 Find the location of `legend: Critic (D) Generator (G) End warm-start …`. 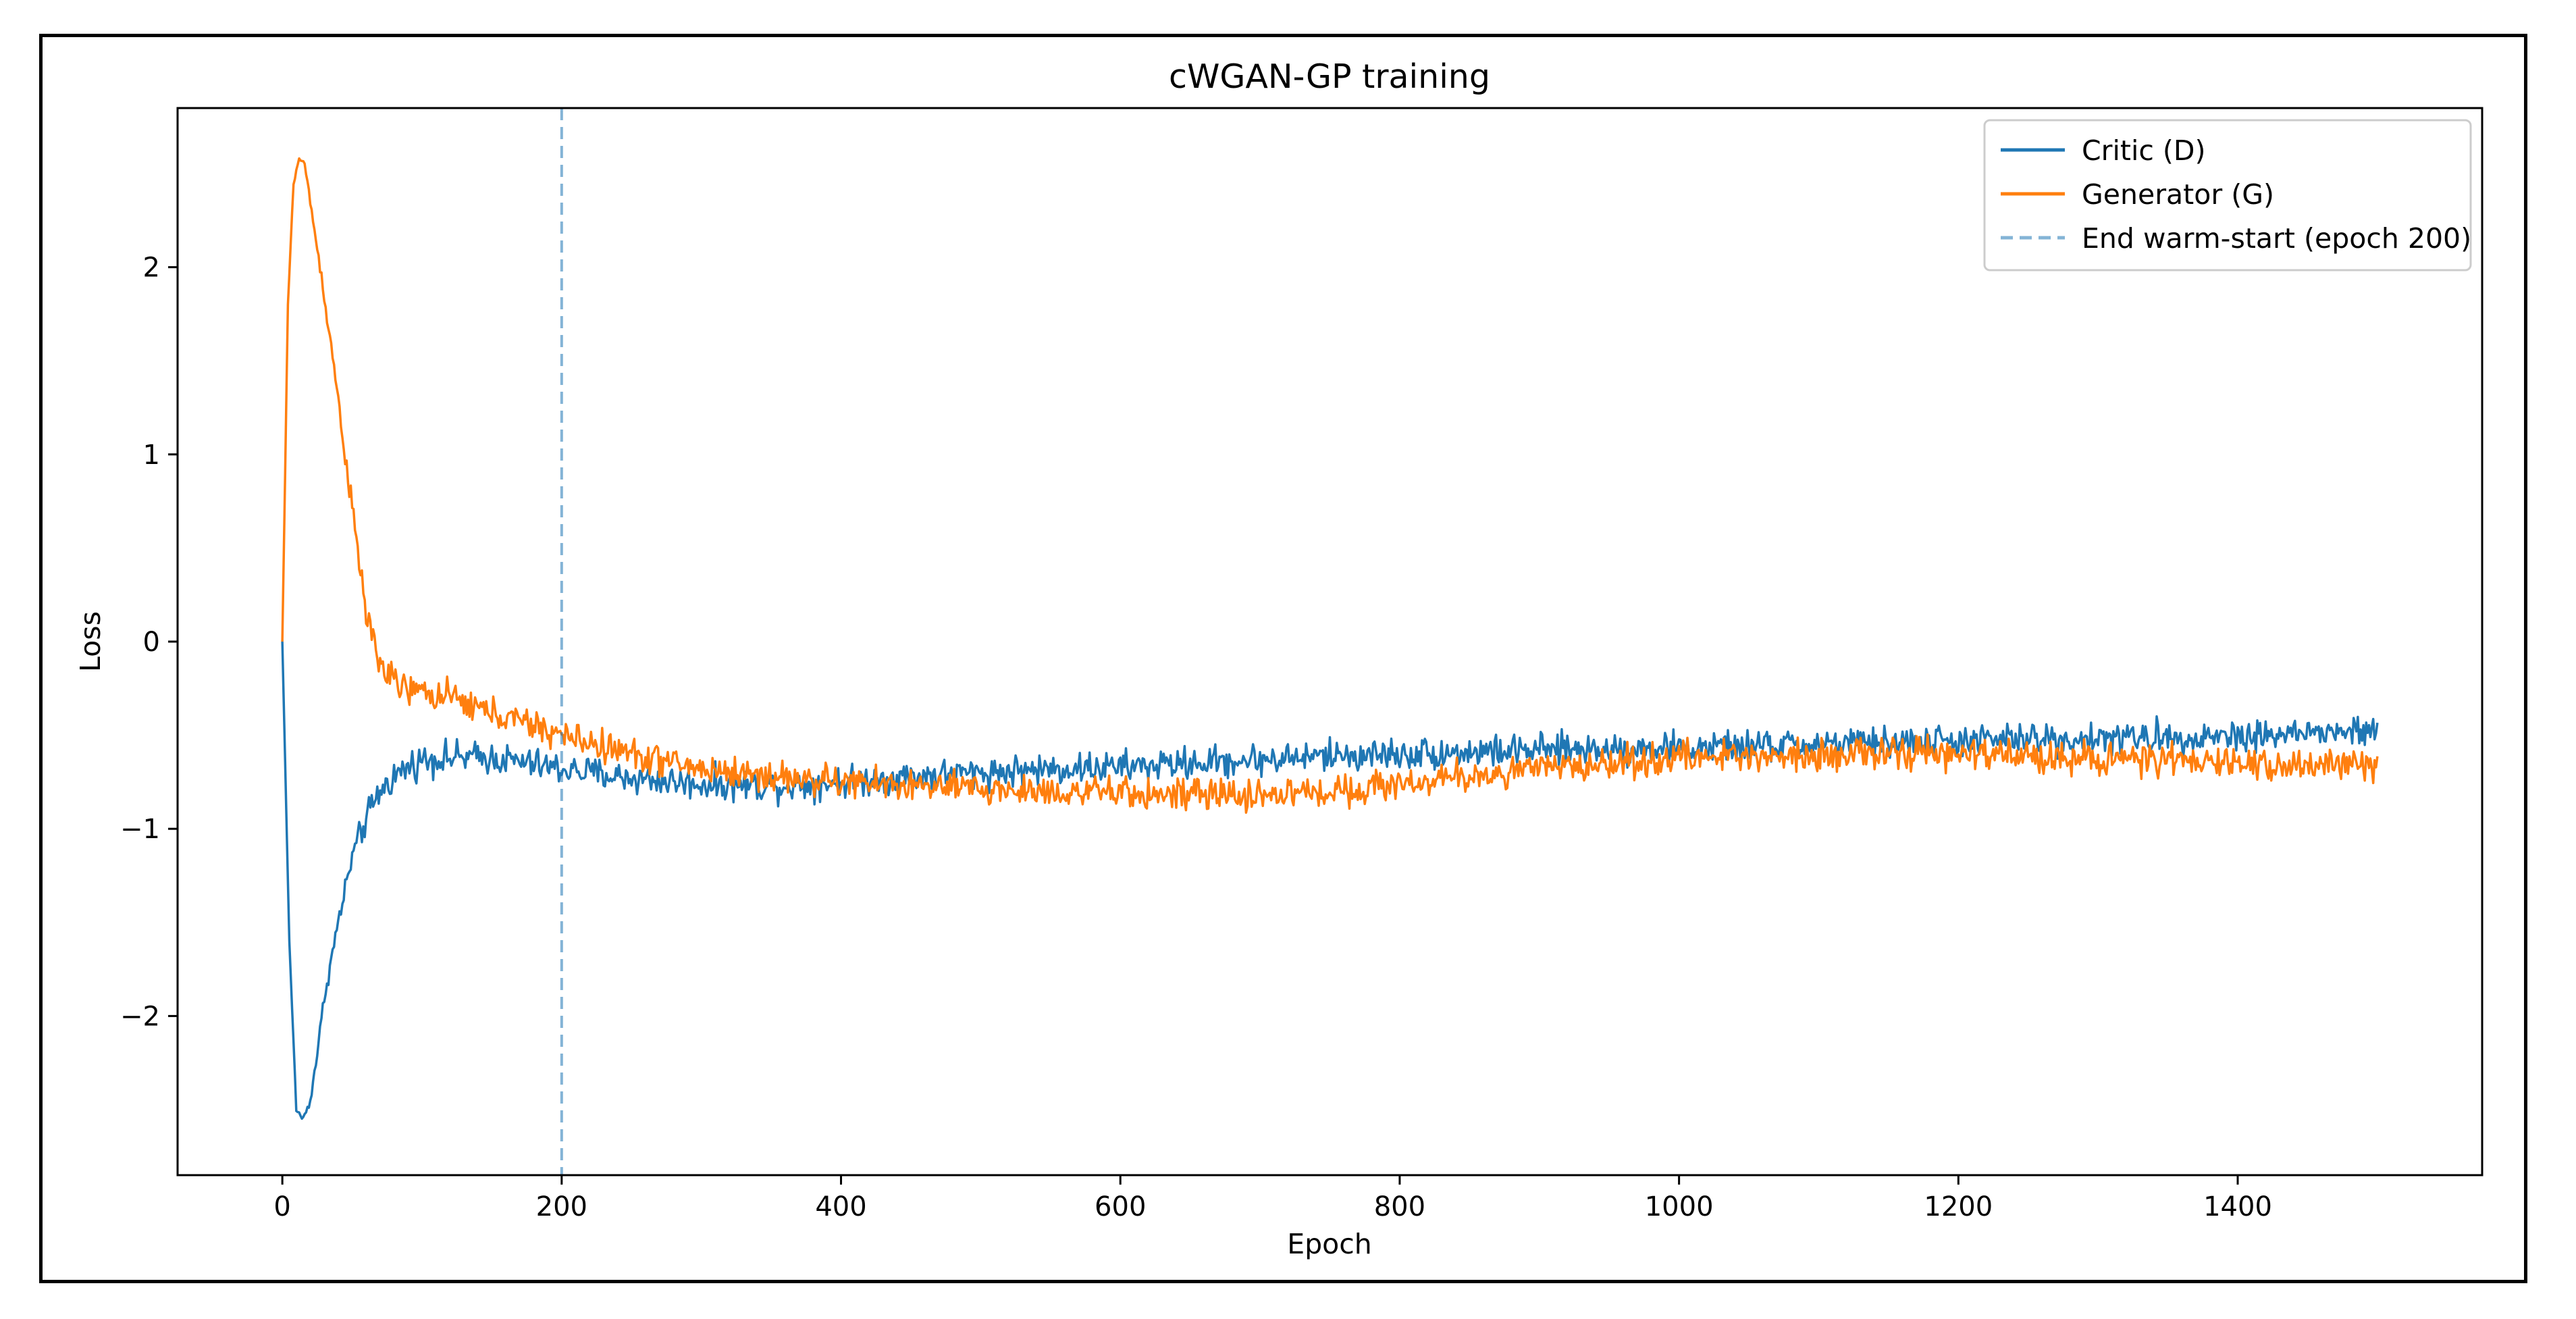

legend: Critic (D) Generator (G) End warm-start … is located at coordinates (2227, 195).